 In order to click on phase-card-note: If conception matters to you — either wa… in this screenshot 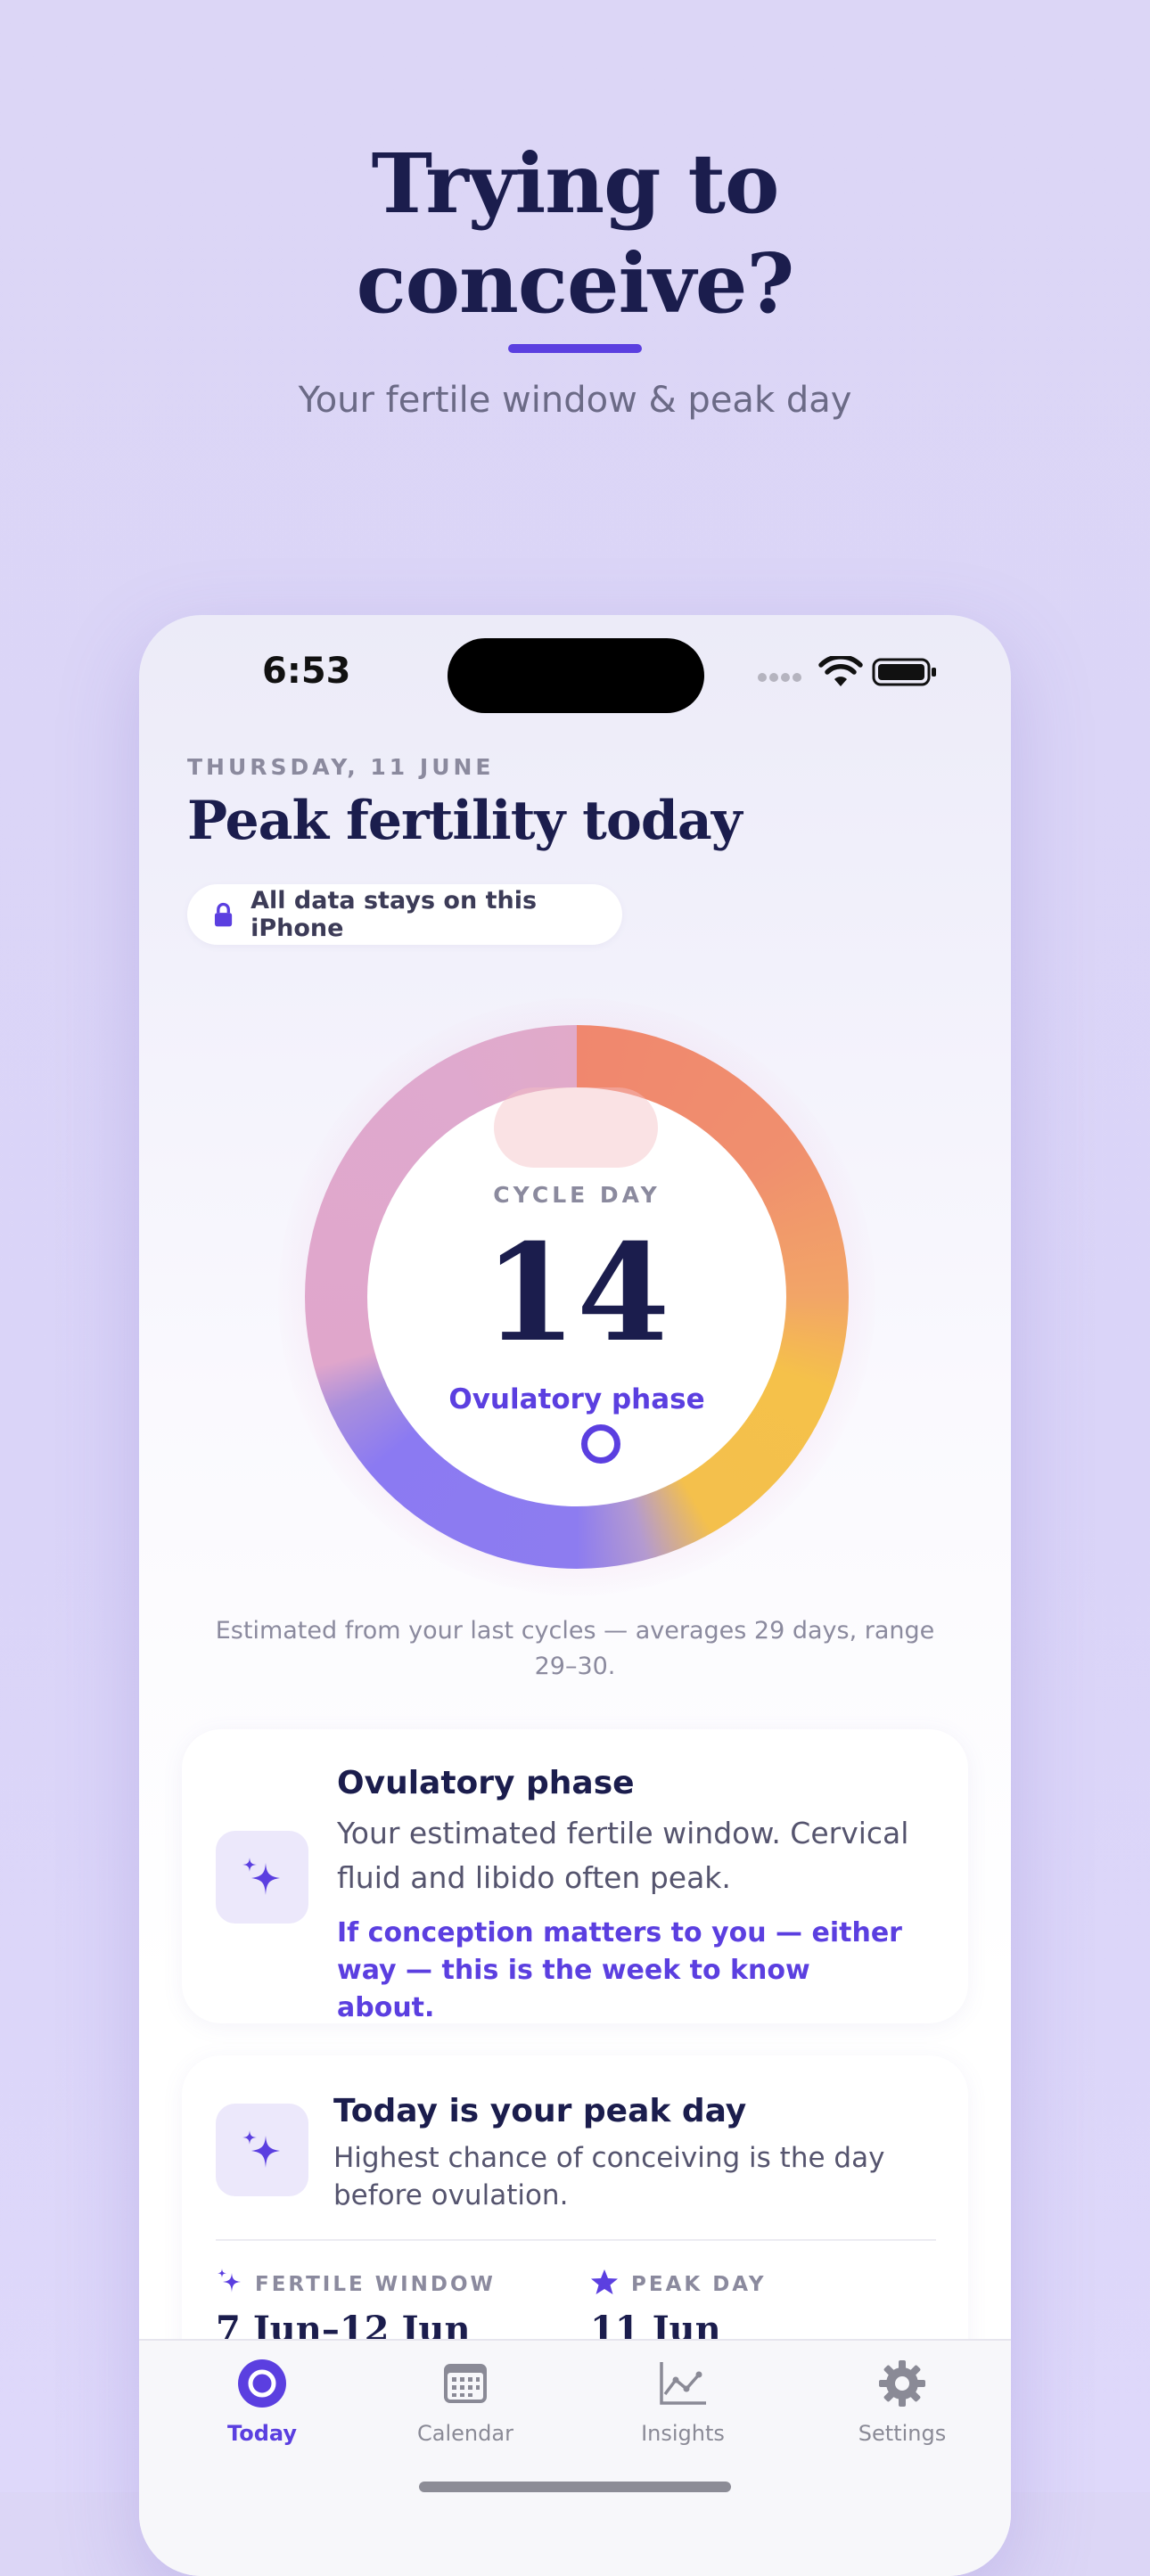, I will do `click(619, 1970)`.